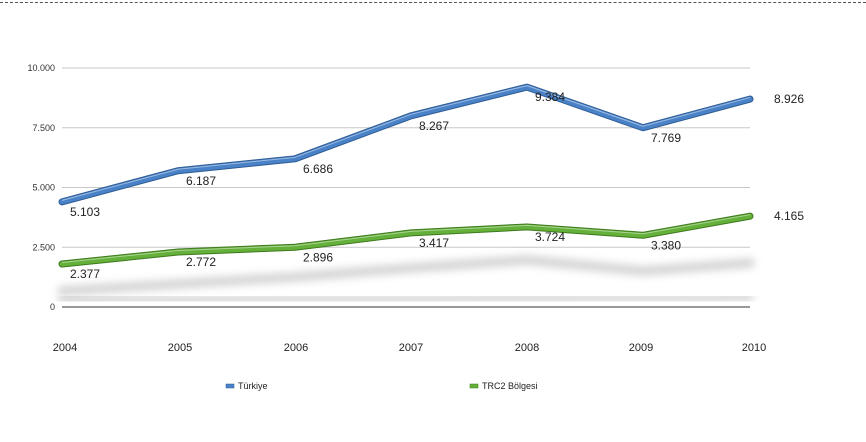 Image resolution: width=866 pixels, height=442 pixels. I want to click on data-label: 3.724, so click(550, 237).